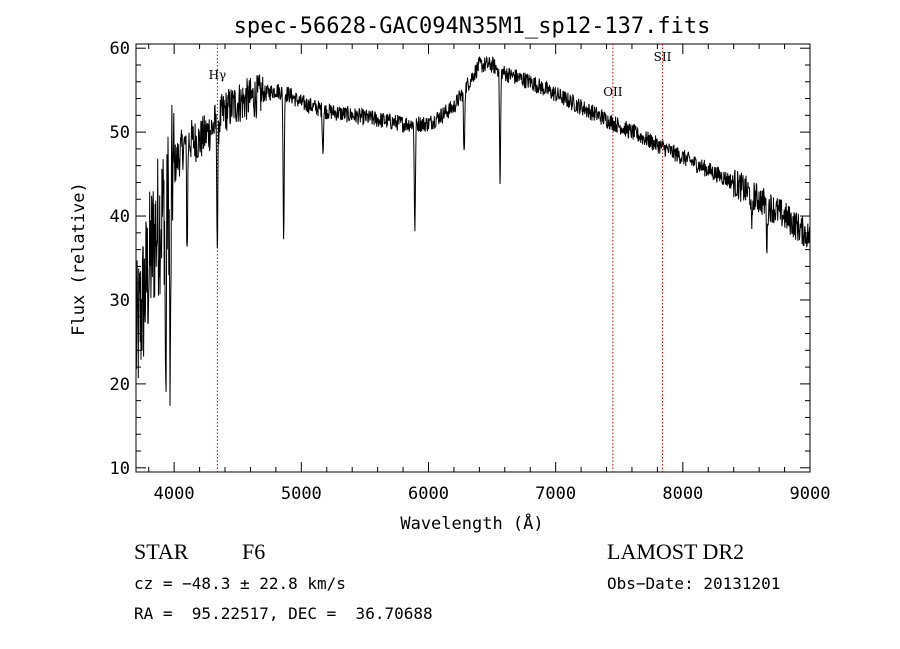 The height and width of the screenshot is (649, 900). What do you see at coordinates (472, 26) in the screenshot?
I see `chart-title: spec-56628-GAC094N35M1_sp12-137.fits` at bounding box center [472, 26].